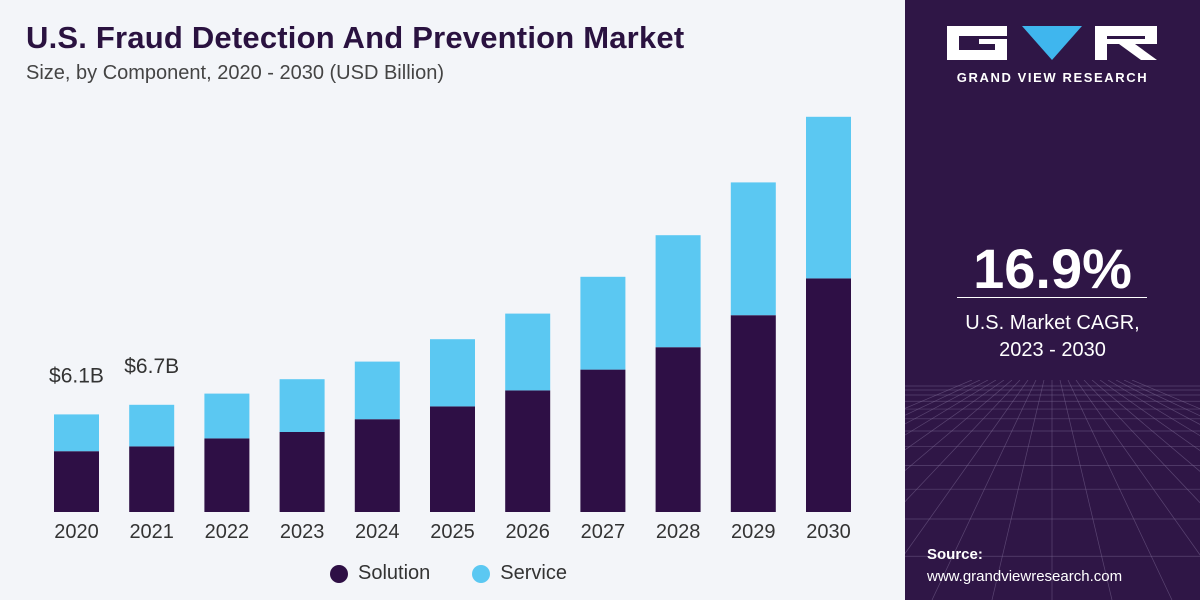 The height and width of the screenshot is (600, 1200). I want to click on cagr-value: 16.9%, so click(1052, 268).